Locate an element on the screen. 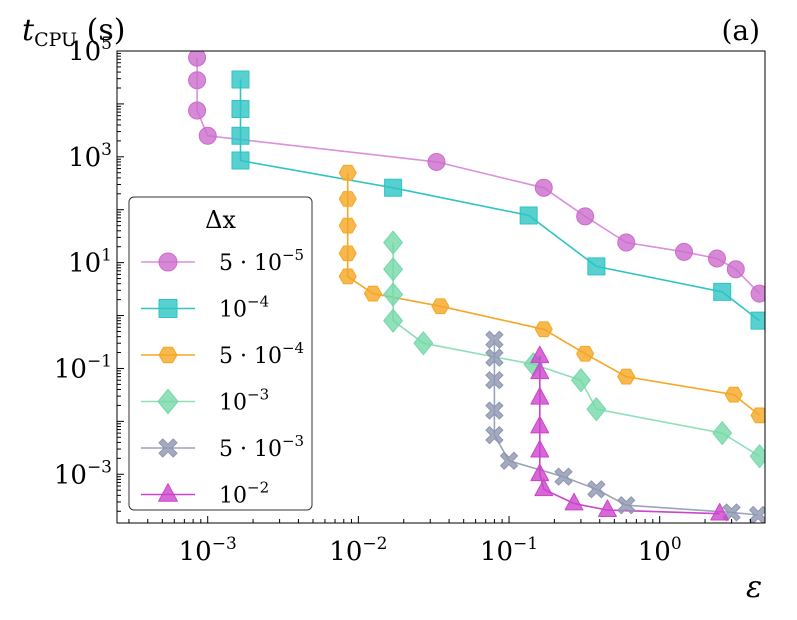  y-tick-label: 10⁻³ is located at coordinates (83, 473).